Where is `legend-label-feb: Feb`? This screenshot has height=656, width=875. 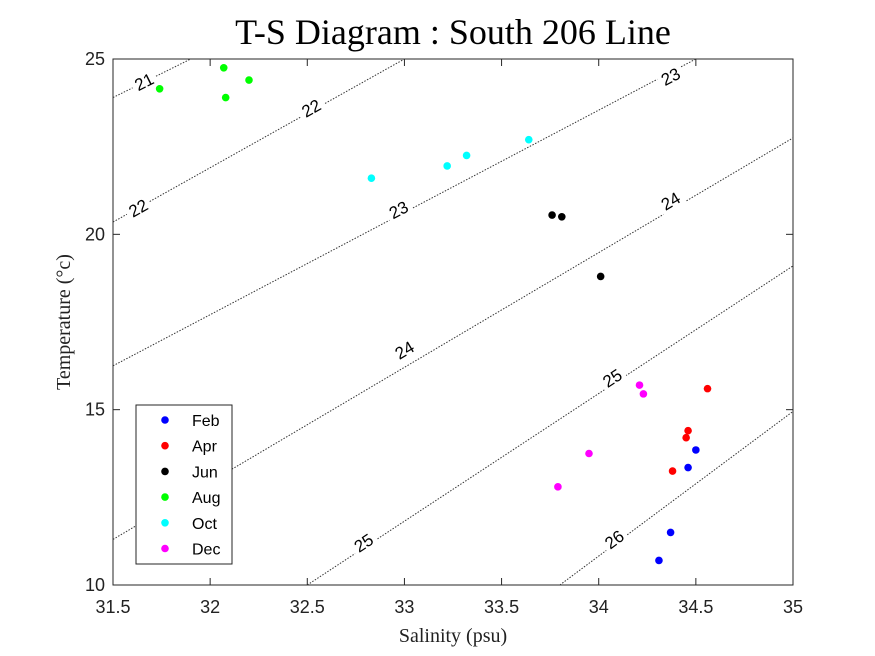 legend-label-feb: Feb is located at coordinates (206, 421).